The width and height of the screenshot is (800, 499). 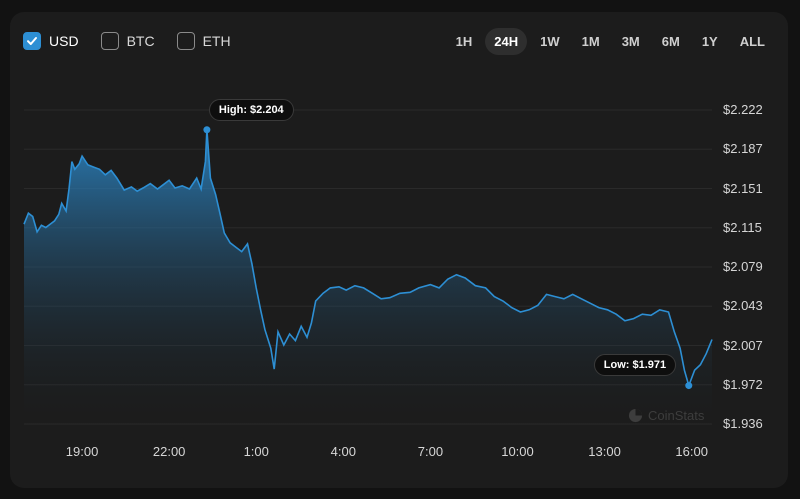 I want to click on watermark: CoinStats, so click(x=666, y=415).